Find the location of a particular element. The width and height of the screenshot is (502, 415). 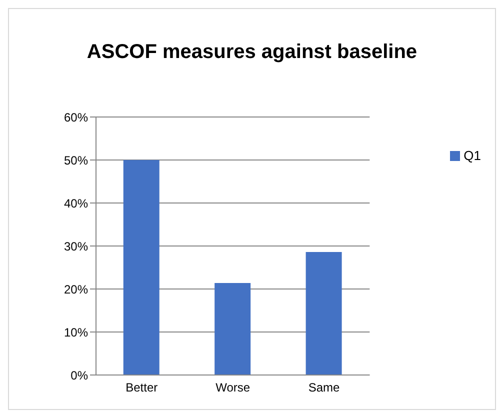

y-tick-label: 30% is located at coordinates (76, 246).